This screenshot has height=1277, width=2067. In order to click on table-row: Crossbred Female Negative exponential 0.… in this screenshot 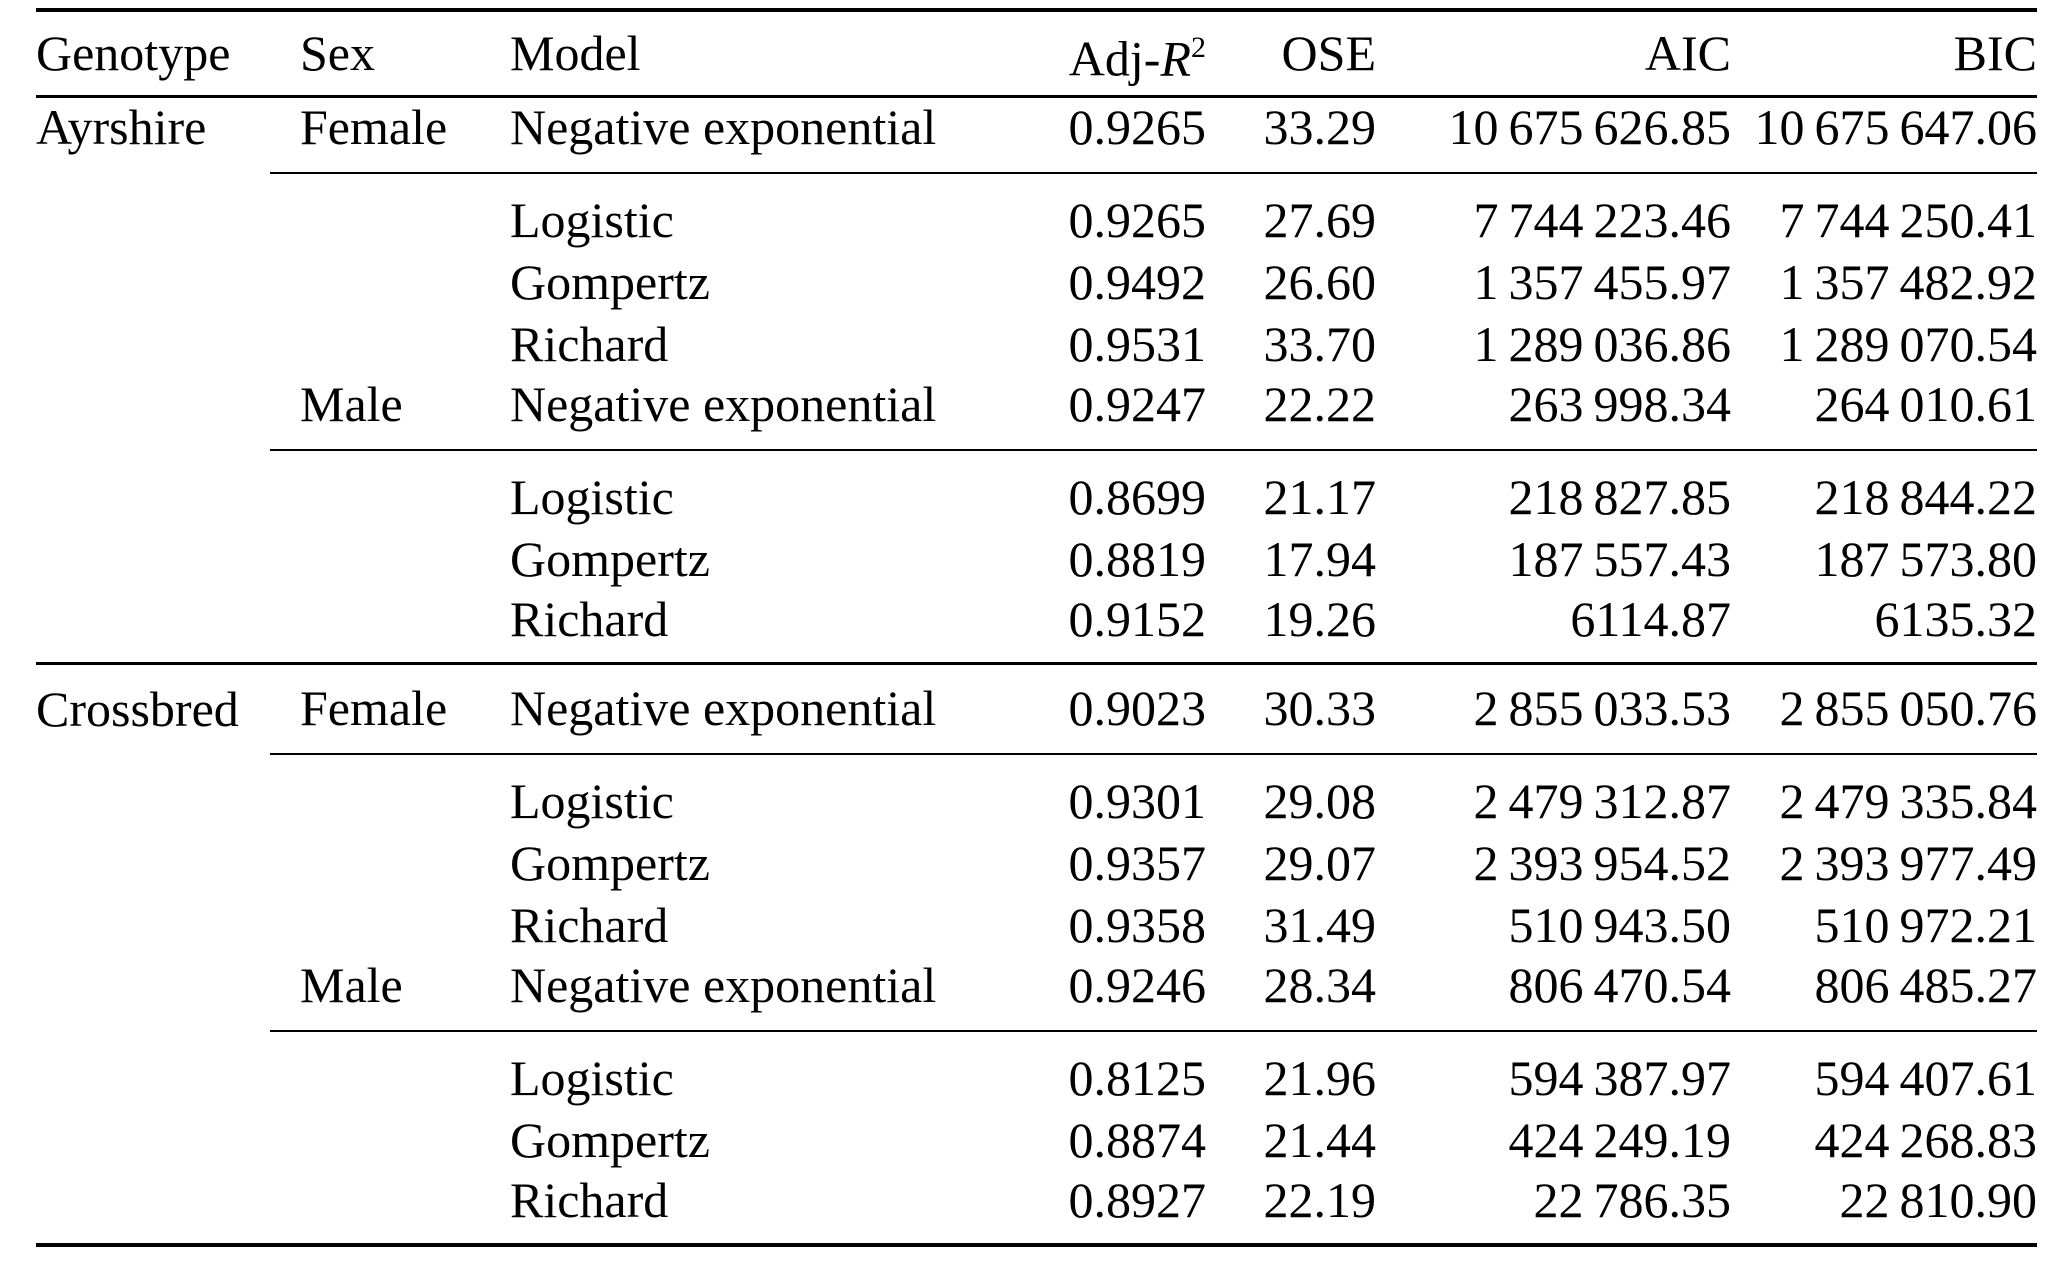, I will do `click(1036, 716)`.